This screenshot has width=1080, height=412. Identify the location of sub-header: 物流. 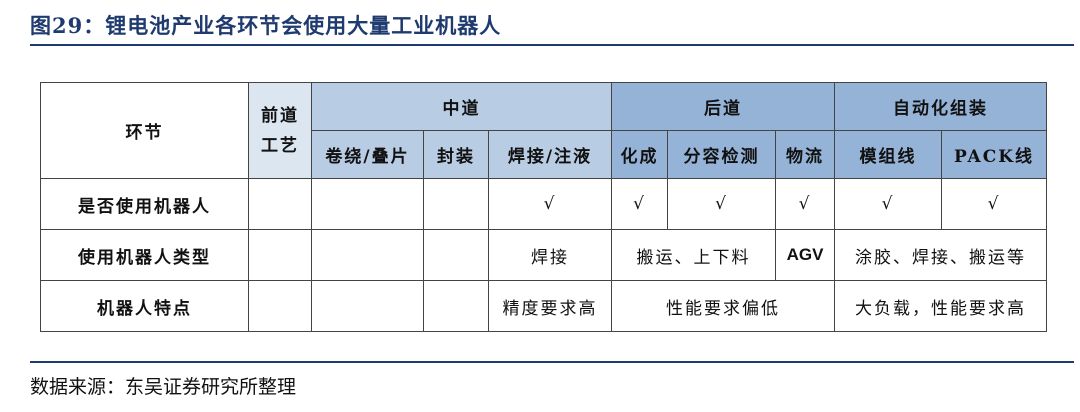
(805, 154).